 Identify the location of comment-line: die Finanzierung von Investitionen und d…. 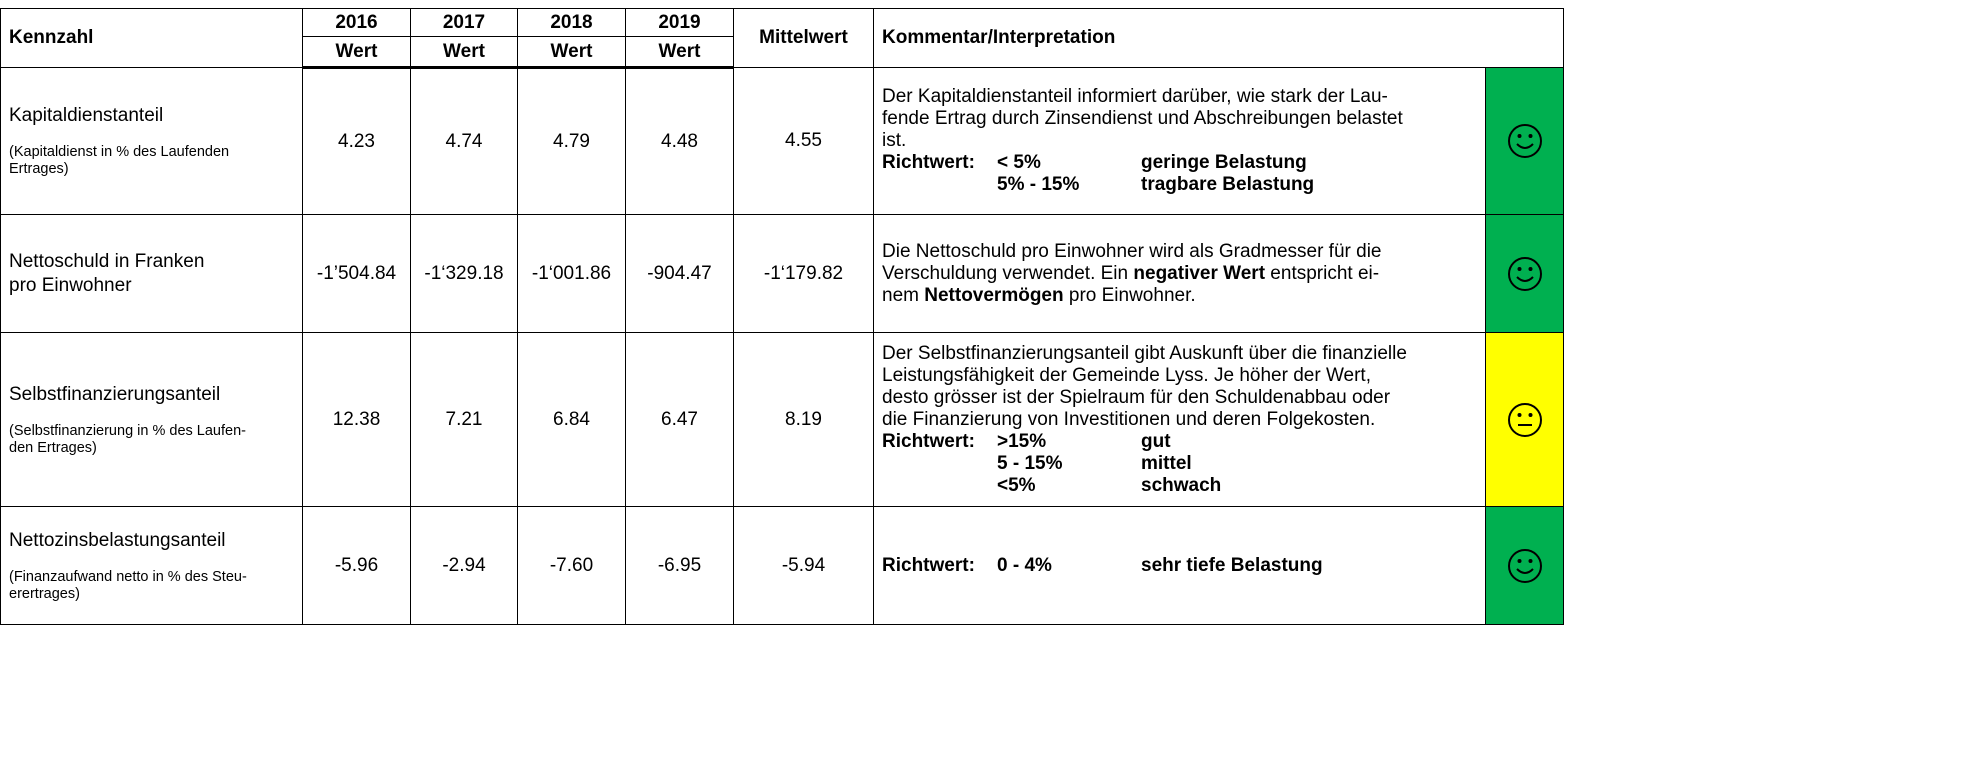
(1179, 420).